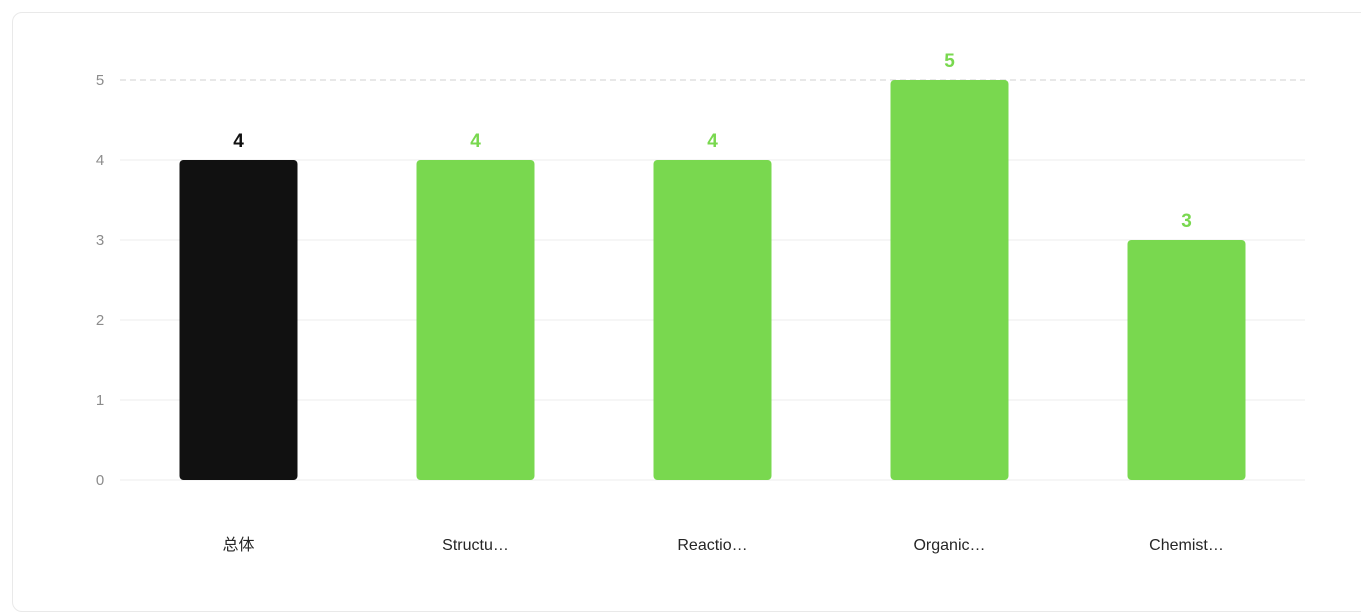 Image resolution: width=1361 pixels, height=612 pixels. What do you see at coordinates (100, 480) in the screenshot?
I see `y-tick-label: 0` at bounding box center [100, 480].